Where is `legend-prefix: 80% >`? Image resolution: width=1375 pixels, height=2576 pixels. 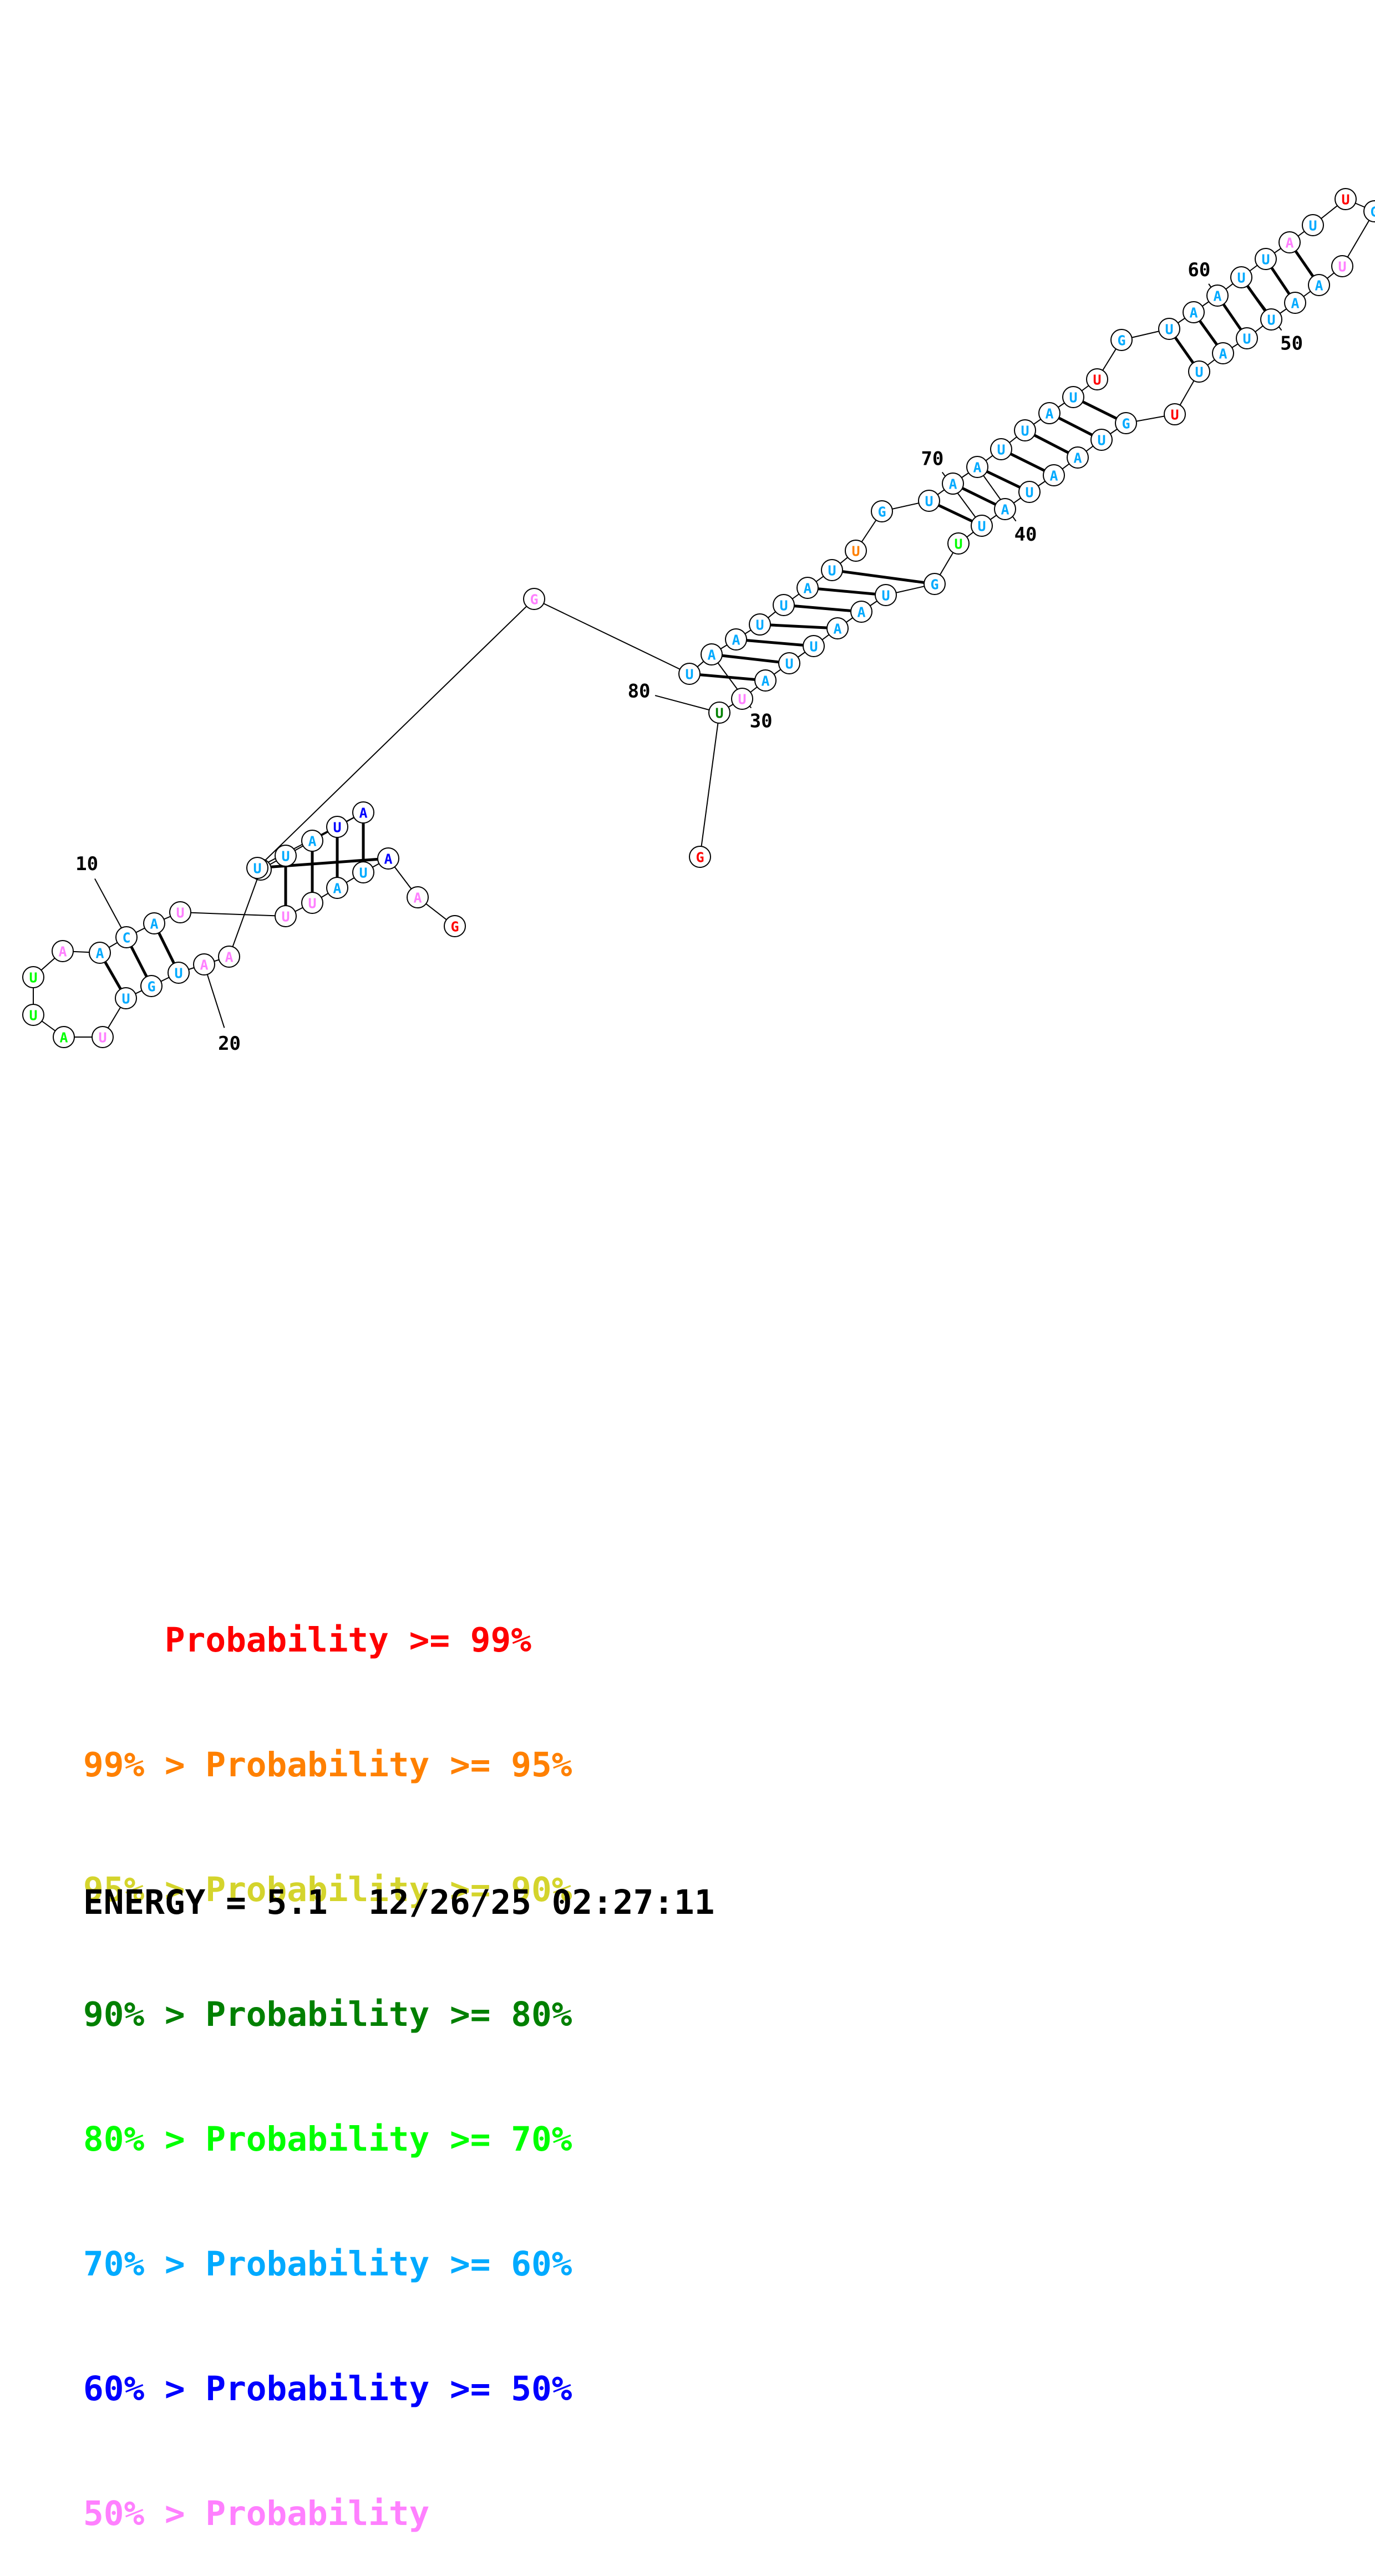
legend-prefix: 80% > is located at coordinates (144, 2139).